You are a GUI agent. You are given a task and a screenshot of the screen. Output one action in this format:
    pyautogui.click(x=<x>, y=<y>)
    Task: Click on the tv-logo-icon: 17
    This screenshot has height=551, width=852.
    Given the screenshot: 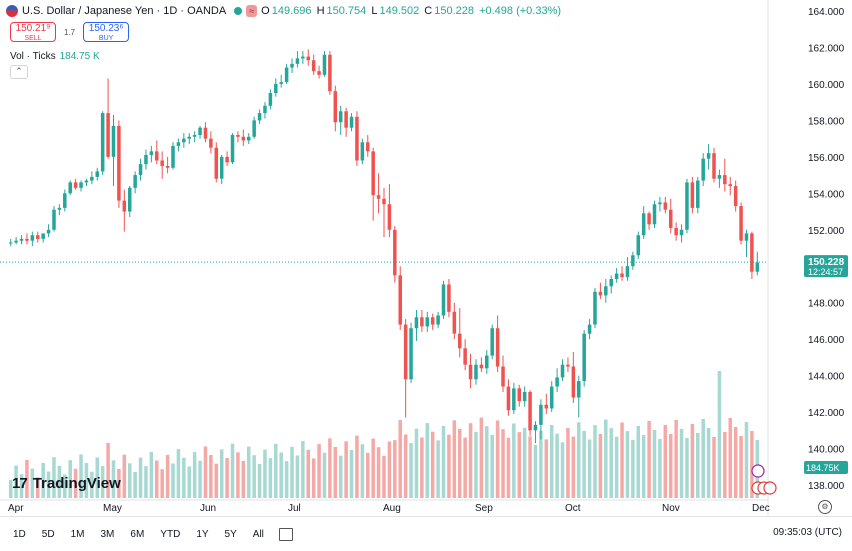 What is the action you would take?
    pyautogui.click(x=20, y=483)
    